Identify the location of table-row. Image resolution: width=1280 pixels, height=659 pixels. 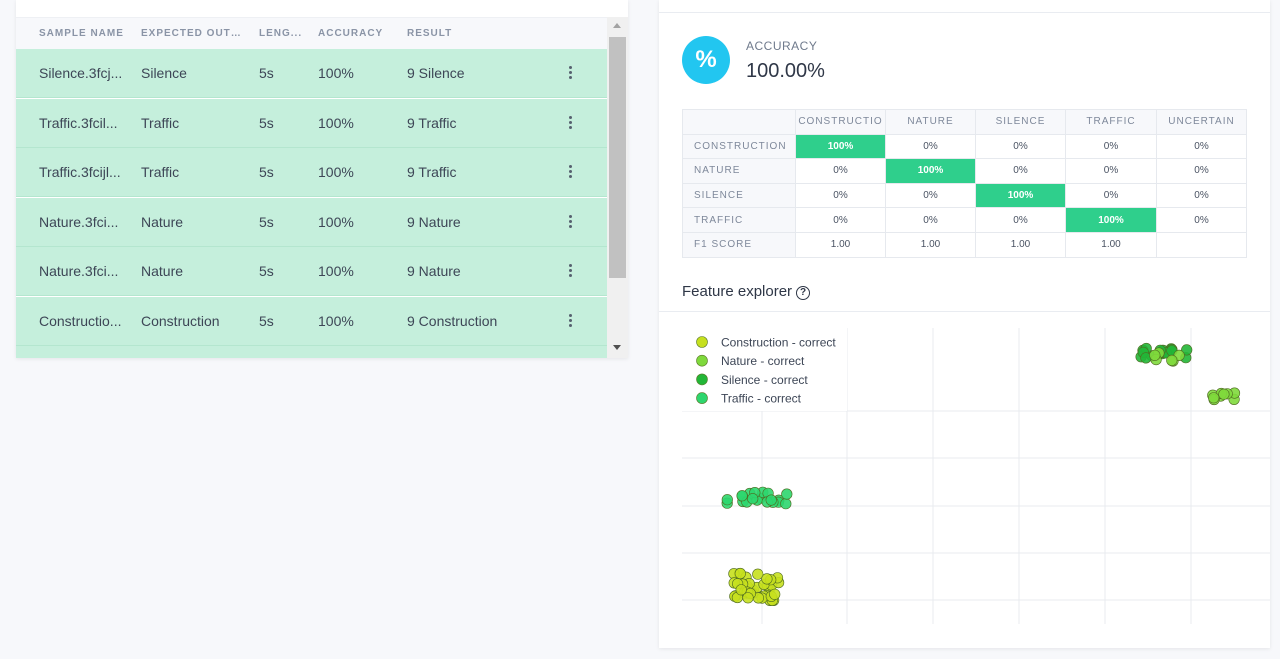
(311, 352).